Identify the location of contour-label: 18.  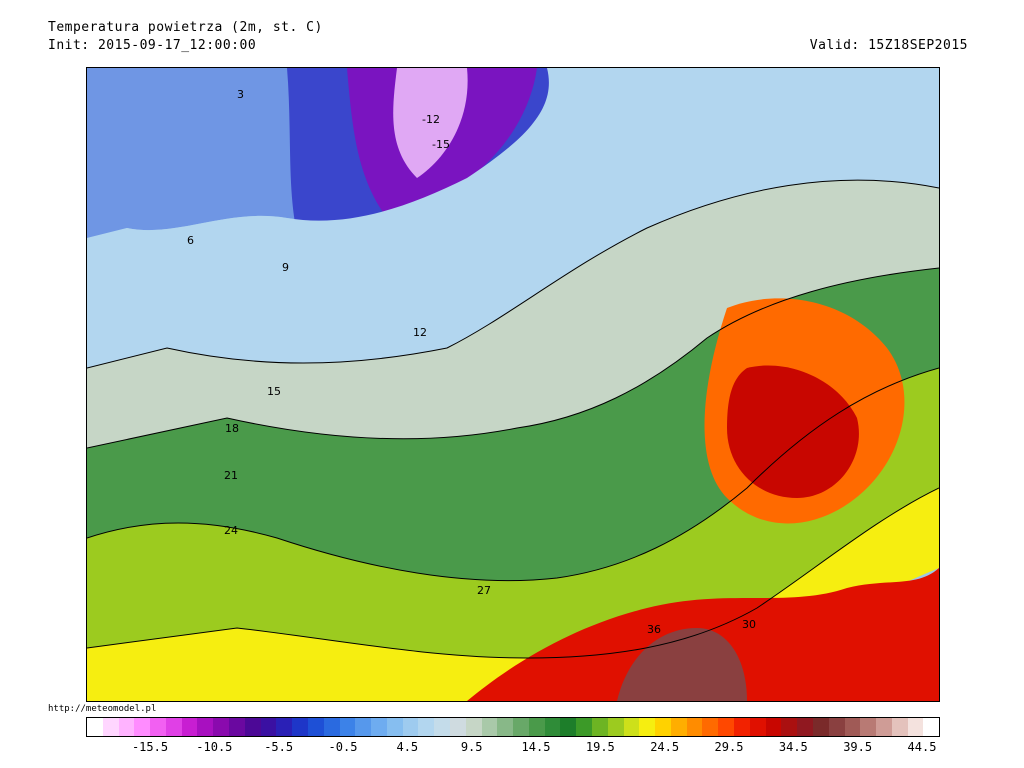
(232, 428).